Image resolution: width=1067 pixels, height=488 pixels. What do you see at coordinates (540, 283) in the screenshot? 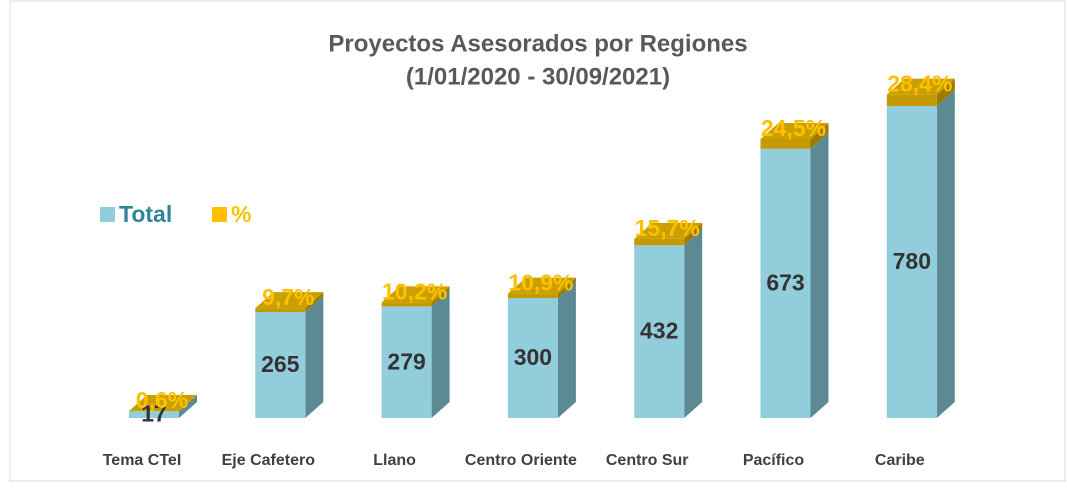
I see `data-label: 10,9%` at bounding box center [540, 283].